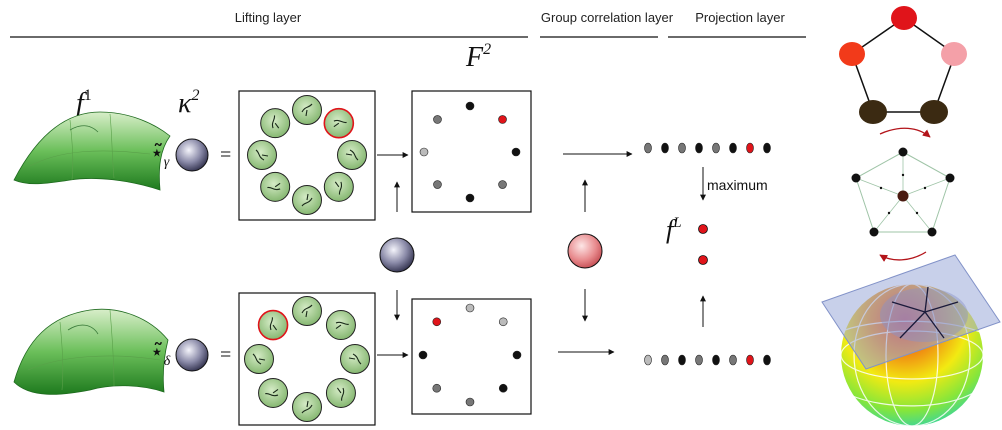 The image size is (1002, 430). I want to click on maximum-label: maximum, so click(737, 185).